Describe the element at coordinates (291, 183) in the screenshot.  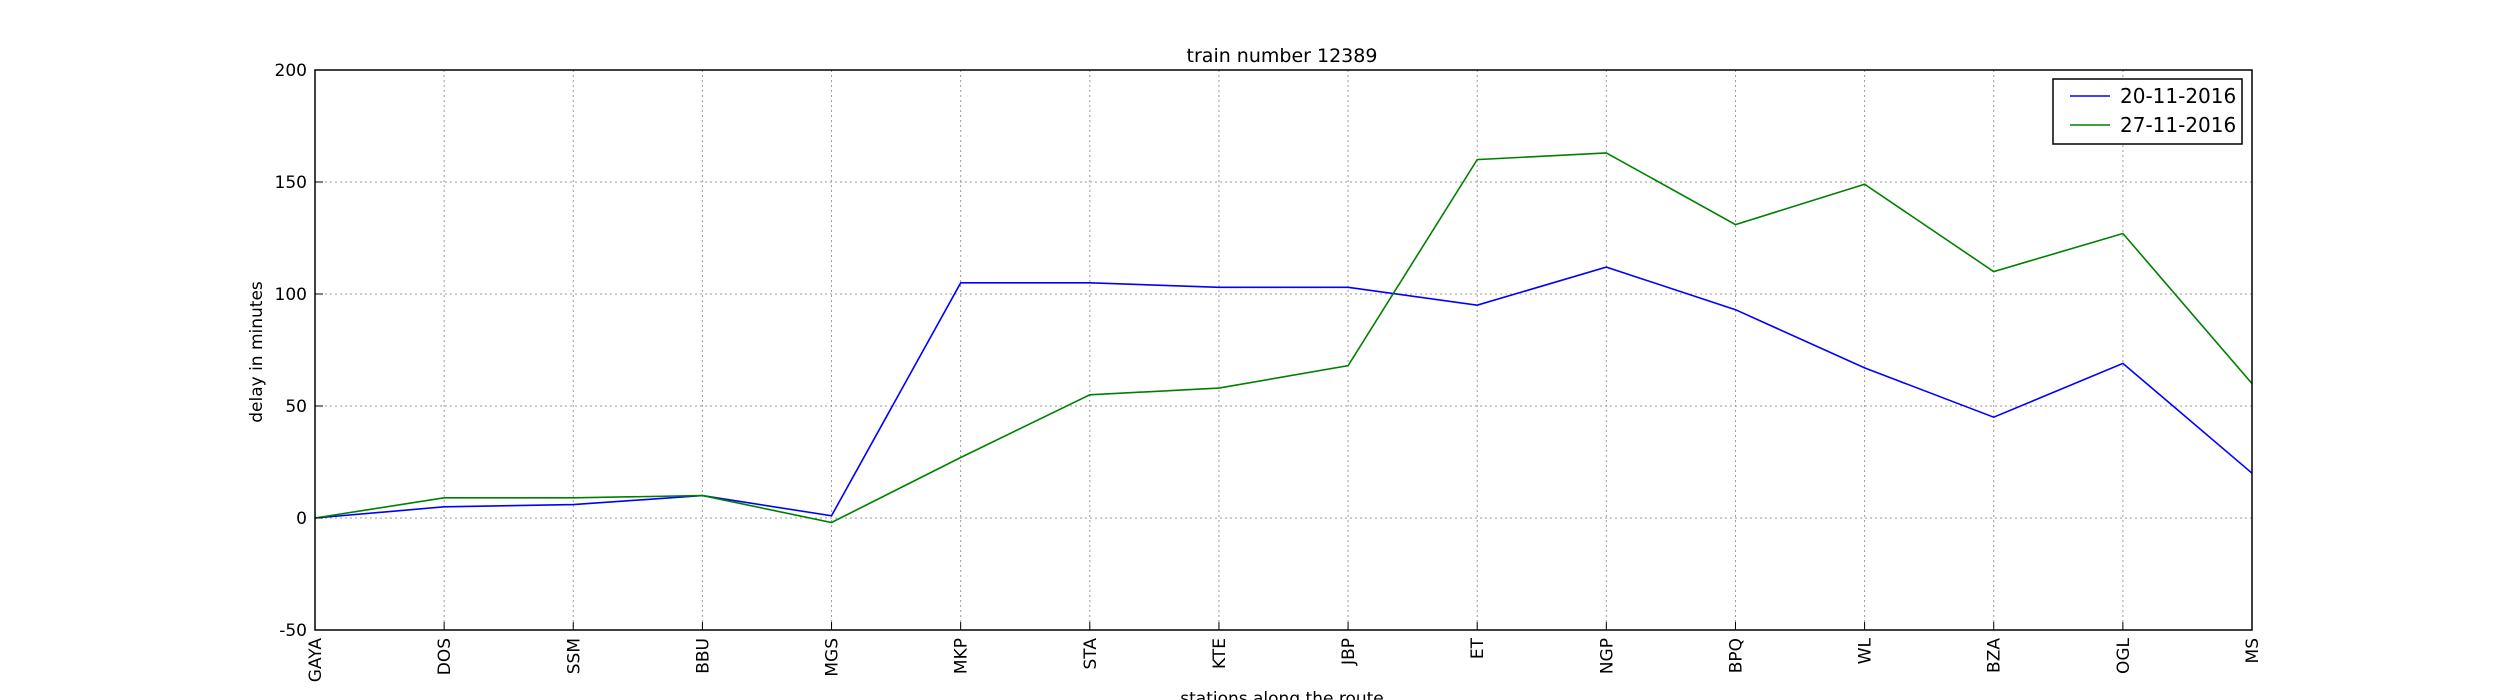
I see `y-tick-label-150: 150` at that location.